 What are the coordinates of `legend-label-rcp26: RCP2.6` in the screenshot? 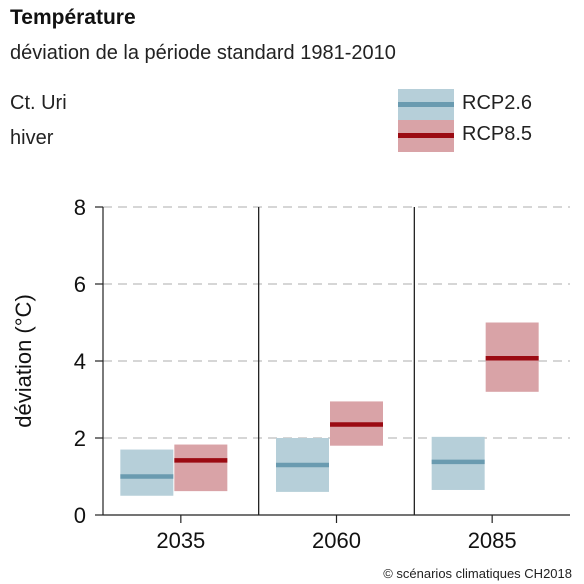 It's located at (497, 103).